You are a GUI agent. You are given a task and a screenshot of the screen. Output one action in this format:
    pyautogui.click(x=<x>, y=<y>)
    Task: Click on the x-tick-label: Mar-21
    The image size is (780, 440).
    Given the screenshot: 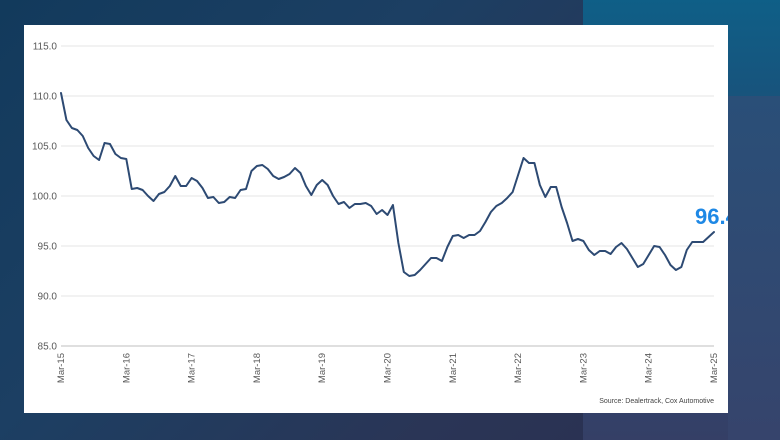 What is the action you would take?
    pyautogui.click(x=453, y=368)
    